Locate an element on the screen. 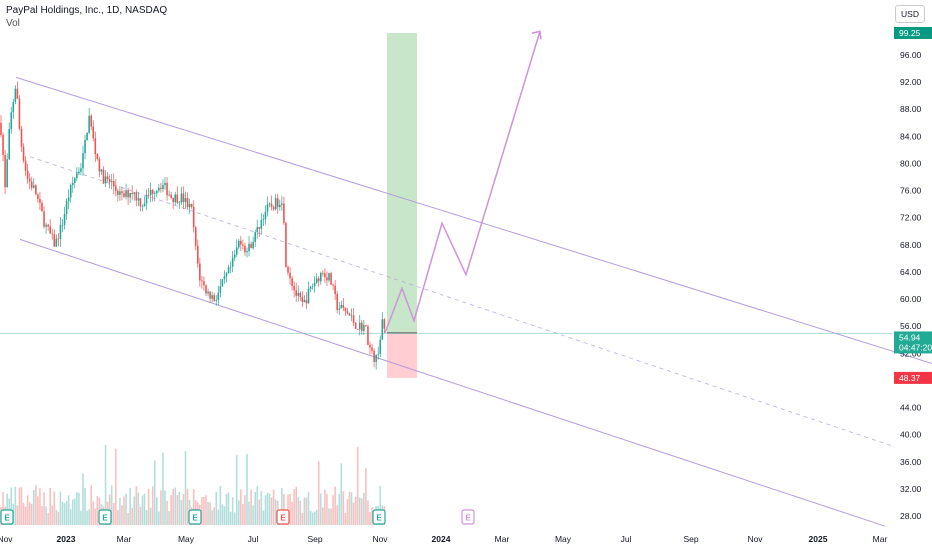  y-tick-label: 84.00 is located at coordinates (911, 136).